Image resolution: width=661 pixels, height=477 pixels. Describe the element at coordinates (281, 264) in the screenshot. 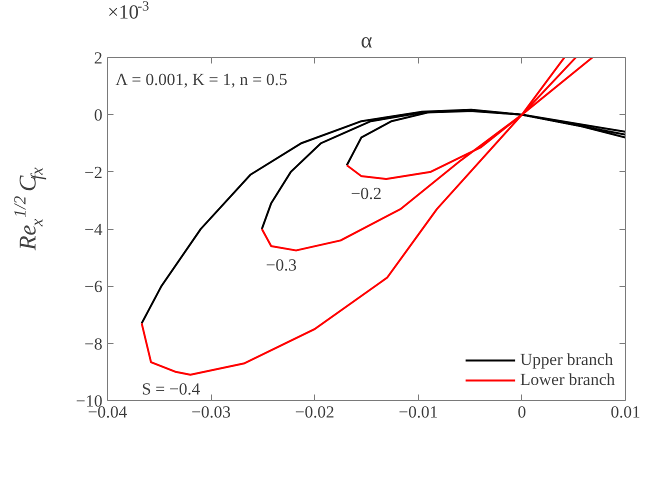

I see `annotation: −0.3` at that location.